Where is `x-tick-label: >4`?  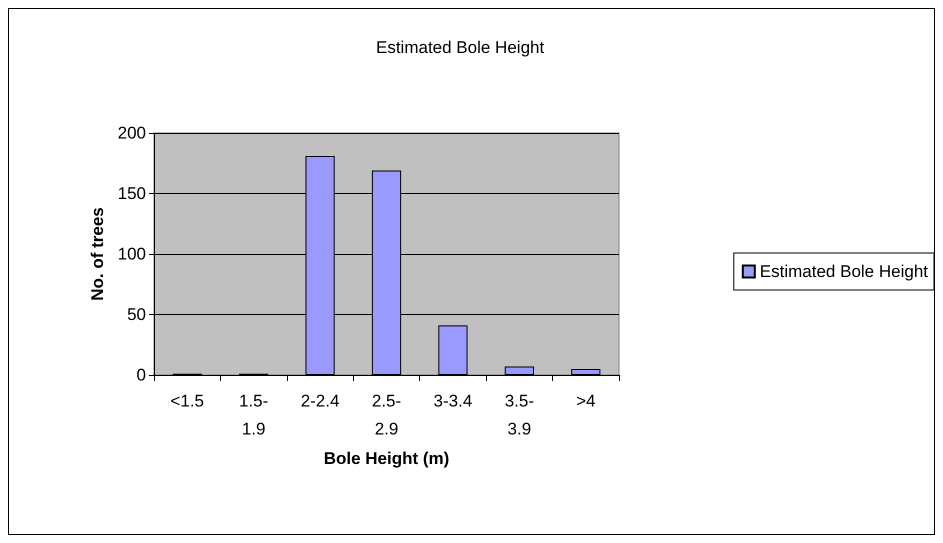
x-tick-label: >4 is located at coordinates (586, 401).